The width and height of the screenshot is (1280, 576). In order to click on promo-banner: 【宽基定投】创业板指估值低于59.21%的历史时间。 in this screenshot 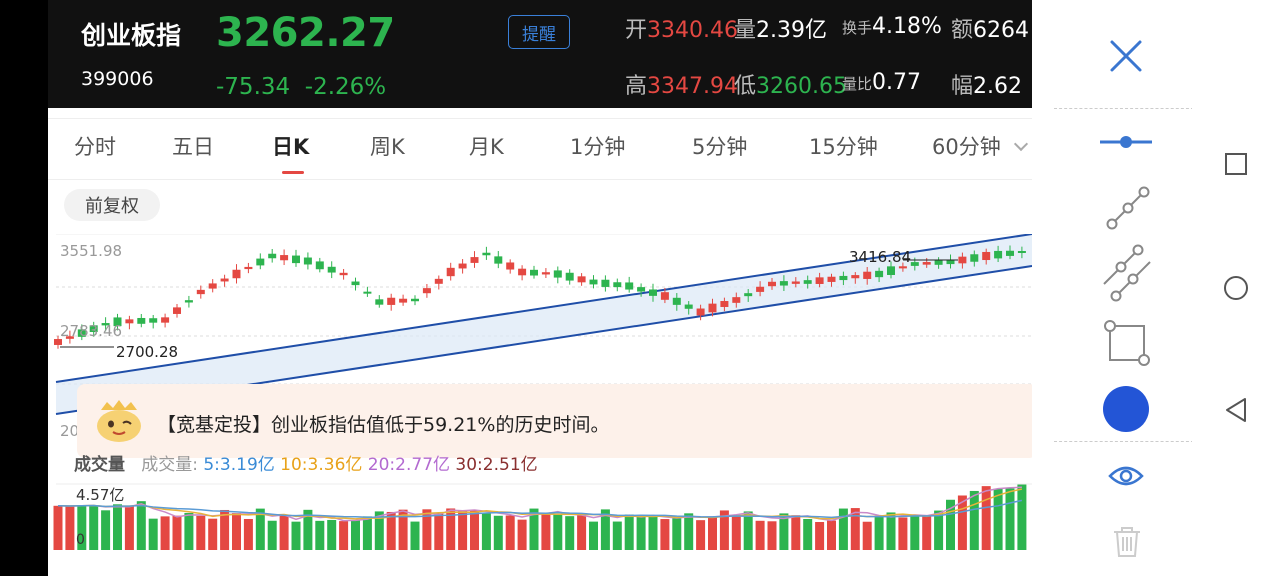, I will do `click(554, 421)`.